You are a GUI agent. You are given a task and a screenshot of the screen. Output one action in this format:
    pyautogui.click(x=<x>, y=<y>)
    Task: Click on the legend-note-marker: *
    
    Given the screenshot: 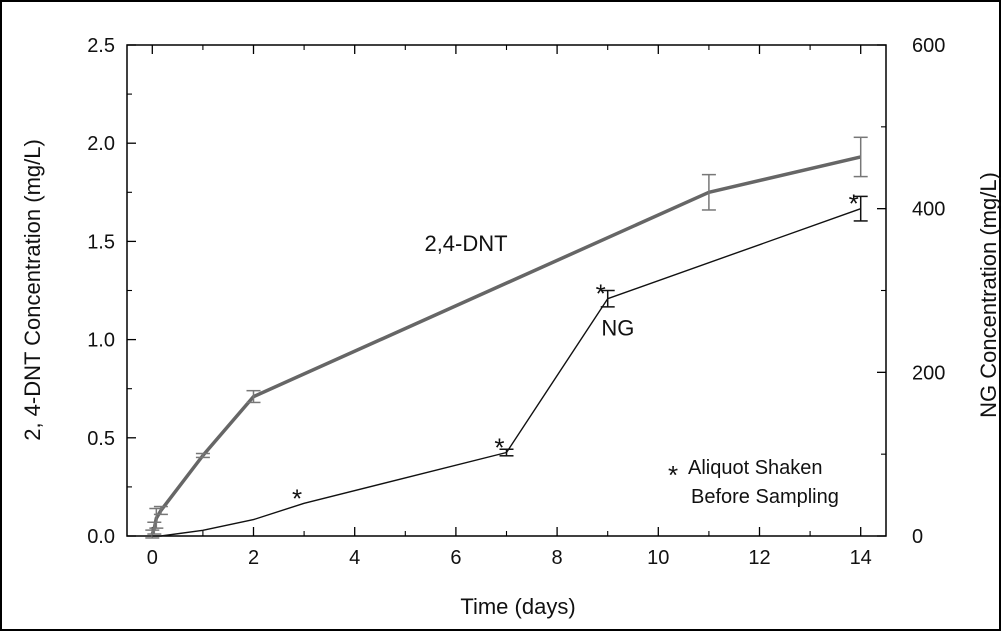 What is the action you would take?
    pyautogui.click(x=673, y=475)
    